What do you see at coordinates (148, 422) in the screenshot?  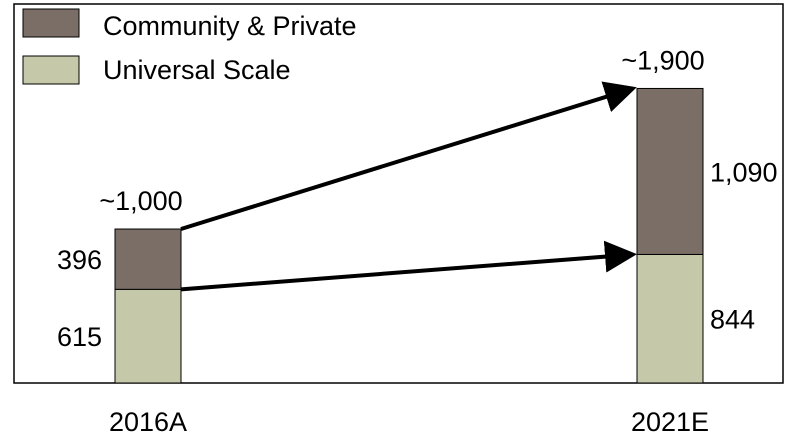 I see `x-tick-label-2016a: 2016A` at bounding box center [148, 422].